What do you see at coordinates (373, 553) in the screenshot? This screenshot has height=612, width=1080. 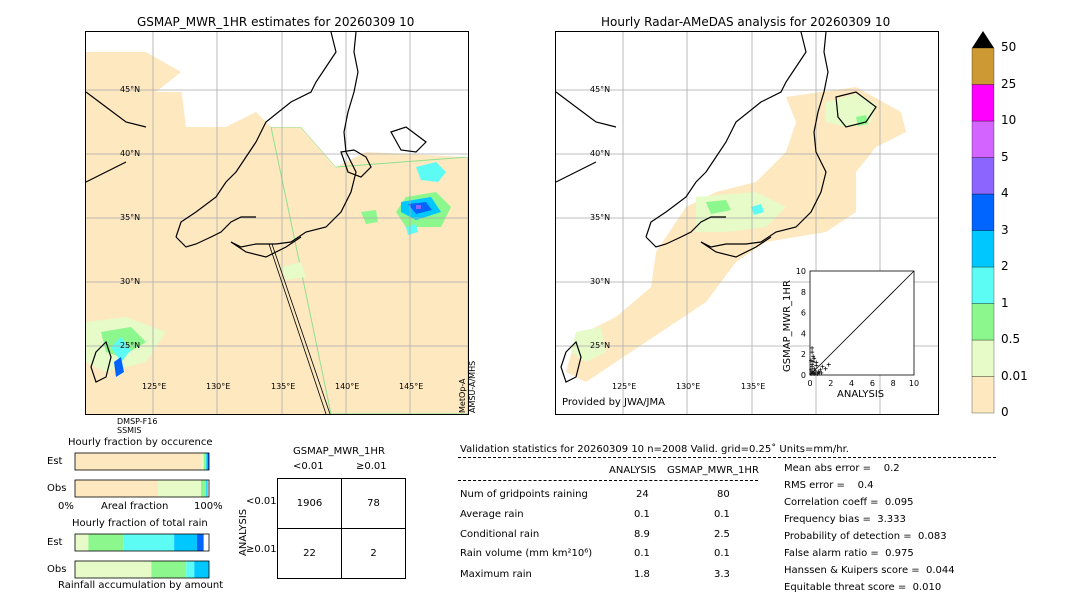 I see `contingency-cell: 2` at bounding box center [373, 553].